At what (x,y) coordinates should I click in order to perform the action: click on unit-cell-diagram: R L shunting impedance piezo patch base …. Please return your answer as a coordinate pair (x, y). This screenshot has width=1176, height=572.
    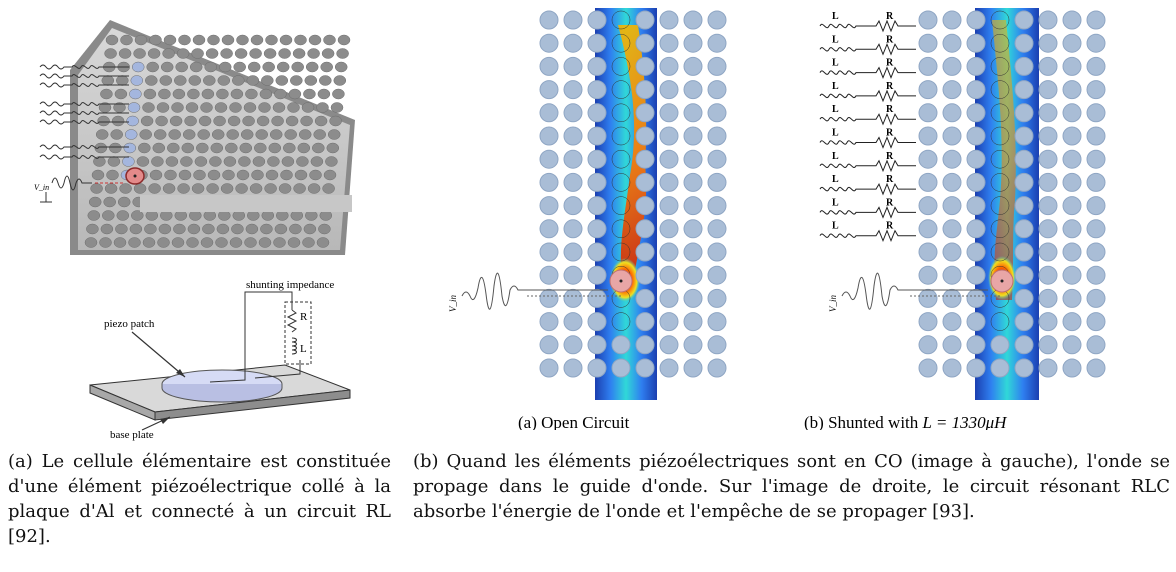
    Looking at the image, I should click on (220, 360).